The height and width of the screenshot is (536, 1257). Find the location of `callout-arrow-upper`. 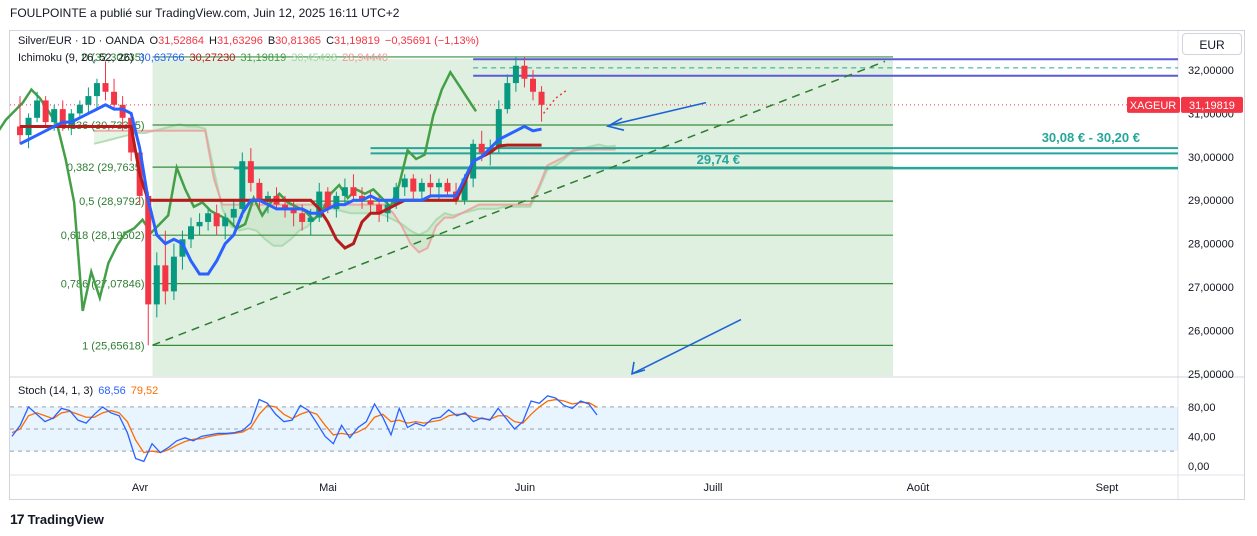

callout-arrow-upper is located at coordinates (658, 113).